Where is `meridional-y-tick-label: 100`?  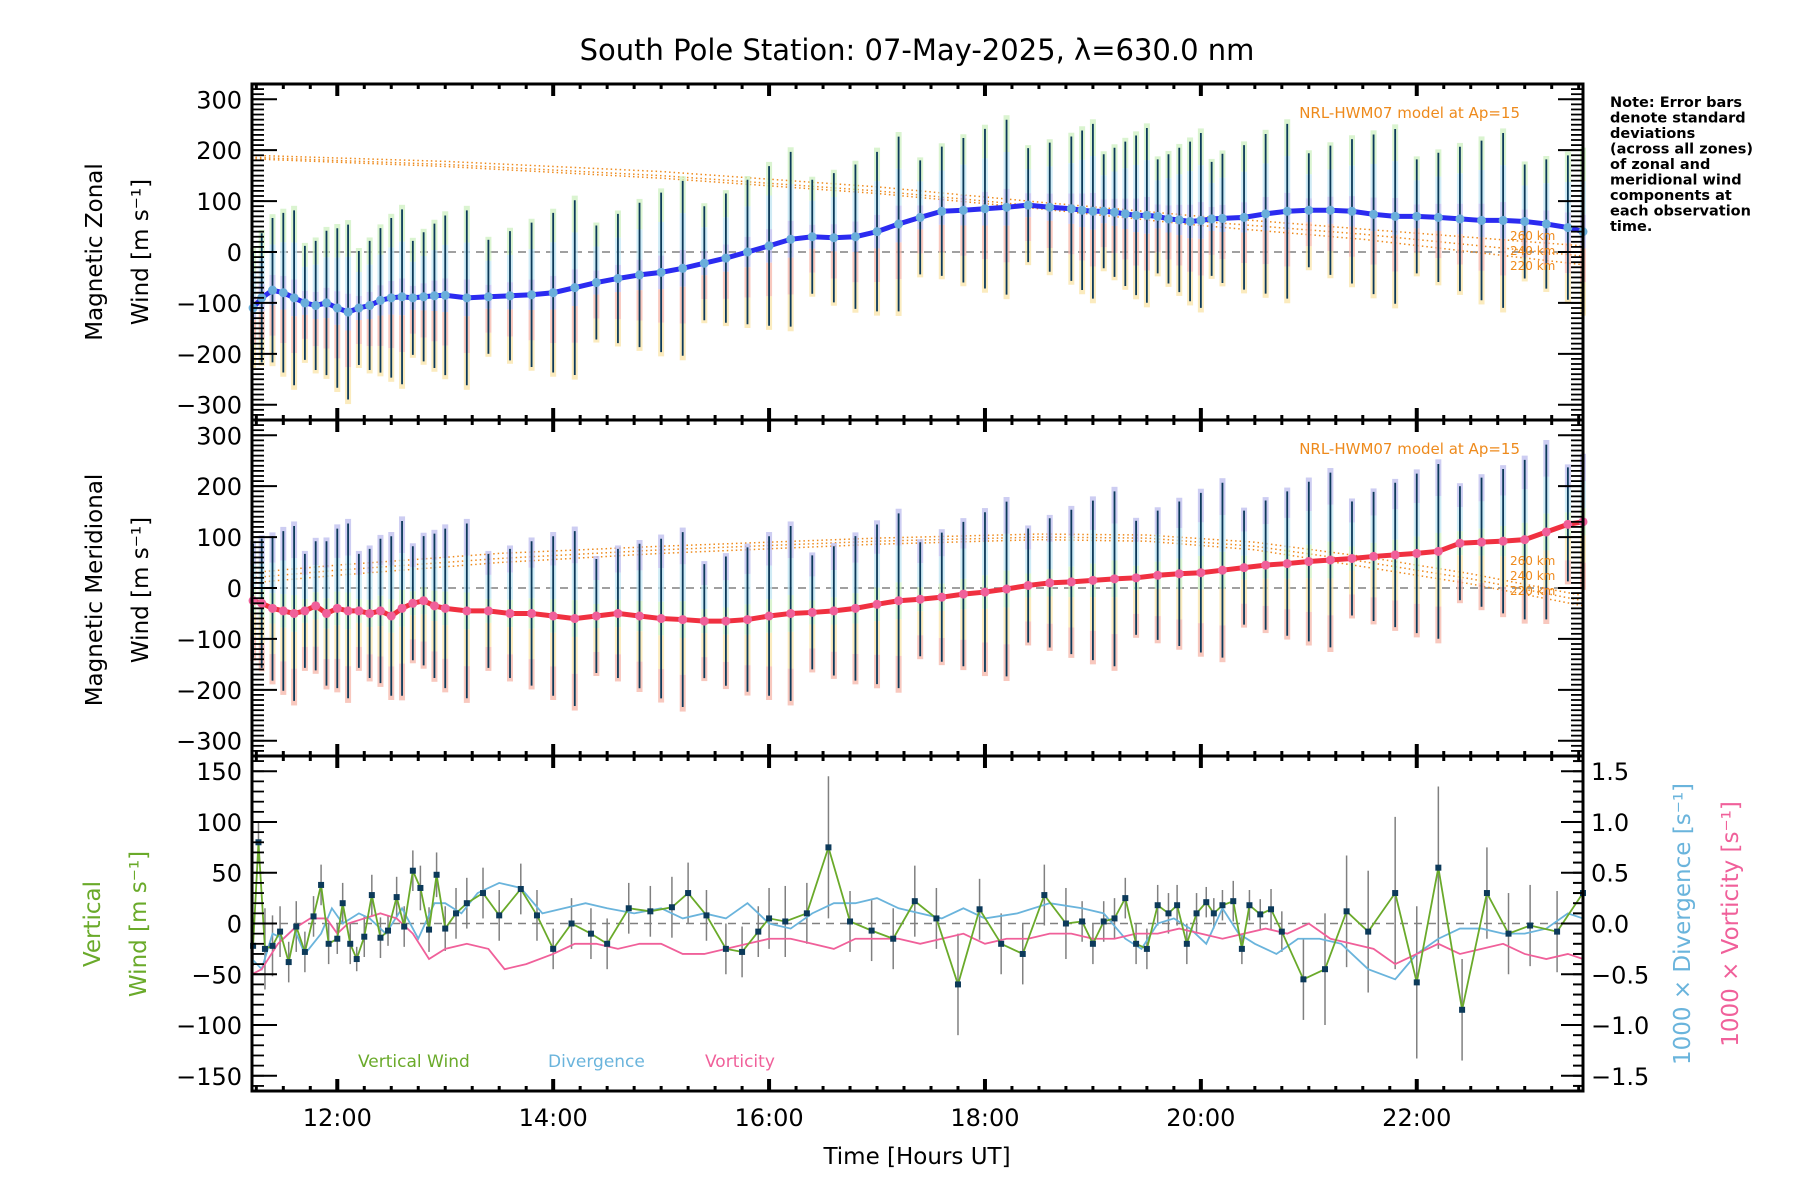 meridional-y-tick-label: 100 is located at coordinates (219, 538).